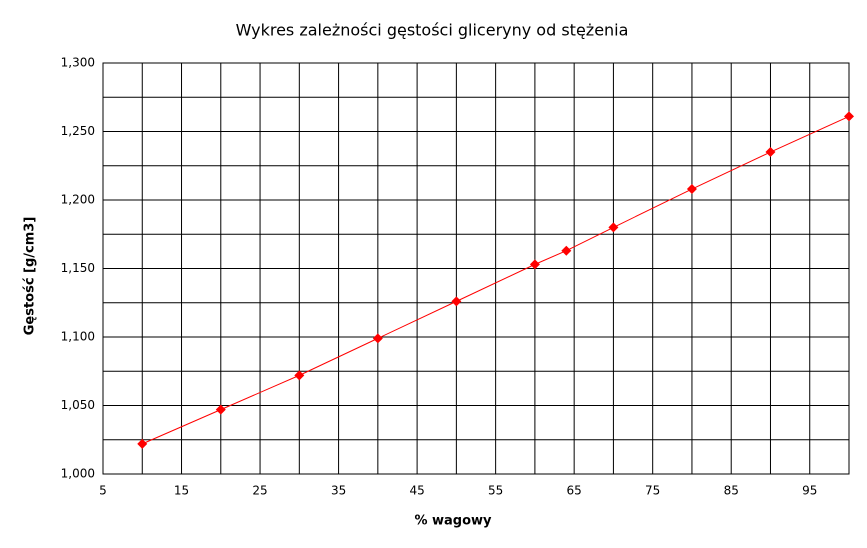 This screenshot has height=548, width=867. I want to click on x-tick-label: 15, so click(181, 491).